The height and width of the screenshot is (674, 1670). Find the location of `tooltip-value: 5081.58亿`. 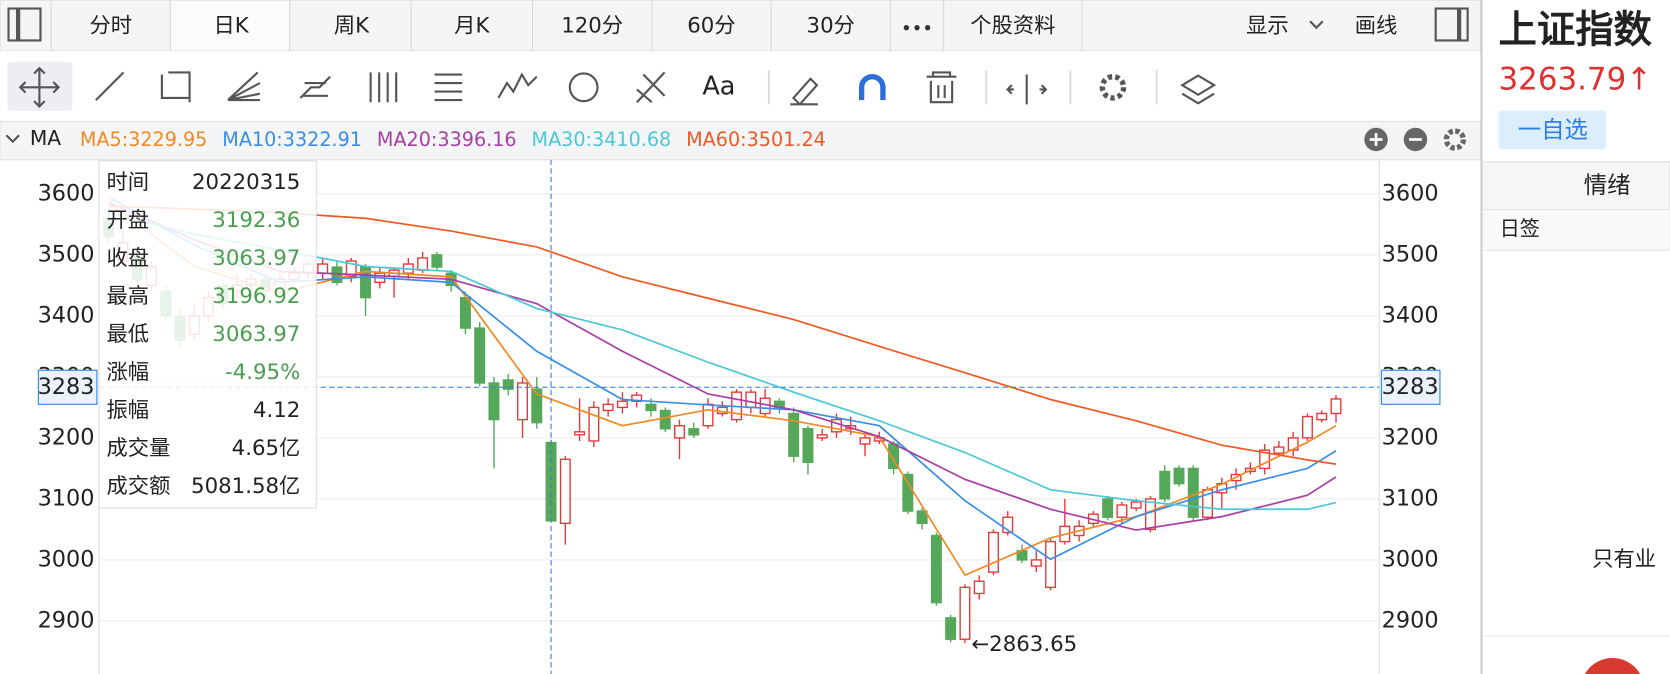

tooltip-value: 5081.58亿 is located at coordinates (245, 486).